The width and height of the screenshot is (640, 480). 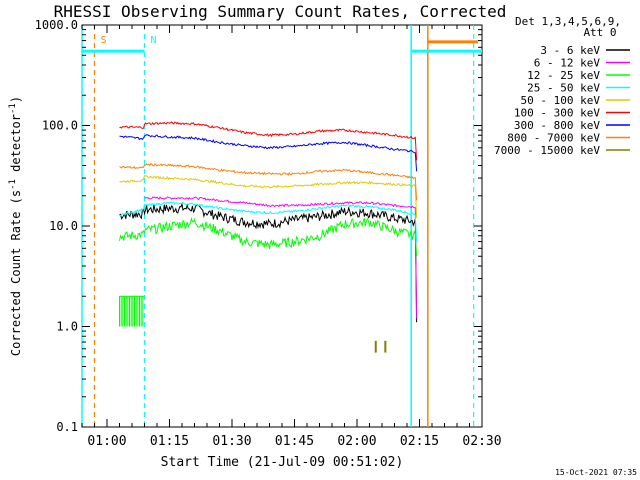 I want to click on y-tick-label: 0.1, so click(x=67, y=427).